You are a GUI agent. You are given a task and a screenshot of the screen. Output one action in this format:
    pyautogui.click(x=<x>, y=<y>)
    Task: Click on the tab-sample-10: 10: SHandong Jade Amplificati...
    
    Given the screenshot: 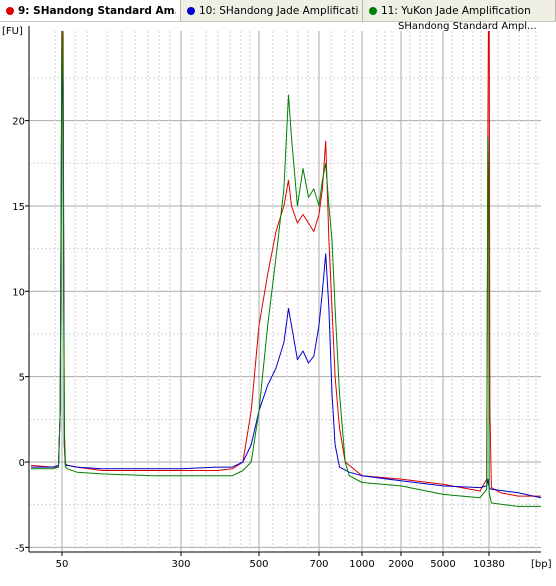 What is the action you would take?
    pyautogui.click(x=272, y=10)
    